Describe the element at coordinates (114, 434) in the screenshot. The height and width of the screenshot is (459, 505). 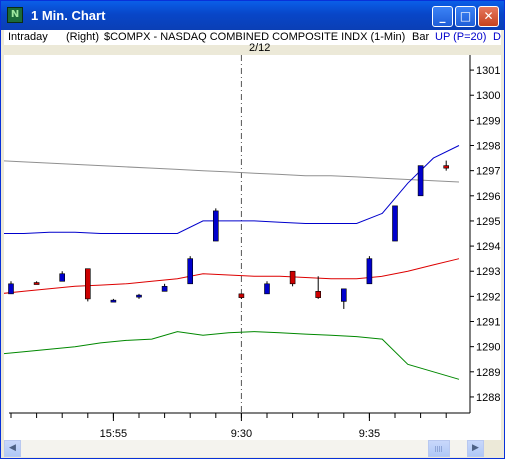
I see `x-tick-label: 15:55` at that location.